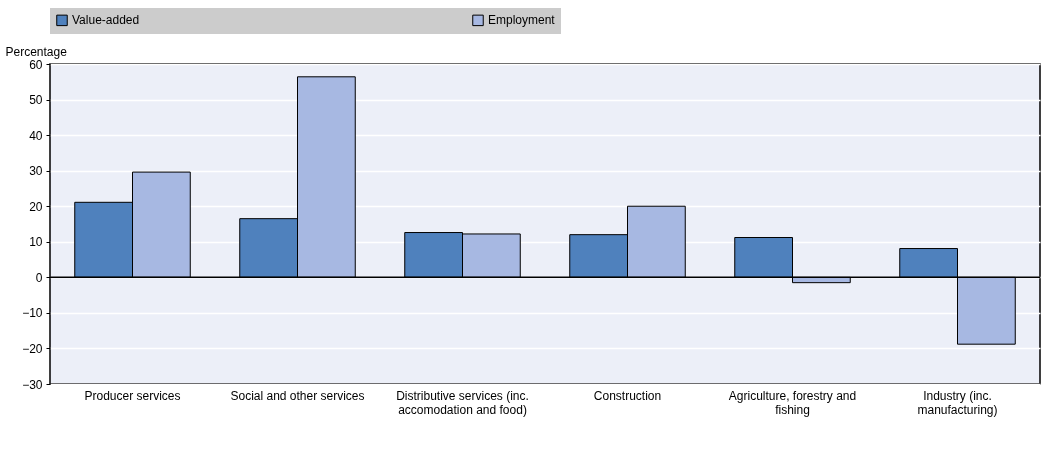  I want to click on x-tick-label: Distributive services (inc. accomodation and food), so click(462, 402).